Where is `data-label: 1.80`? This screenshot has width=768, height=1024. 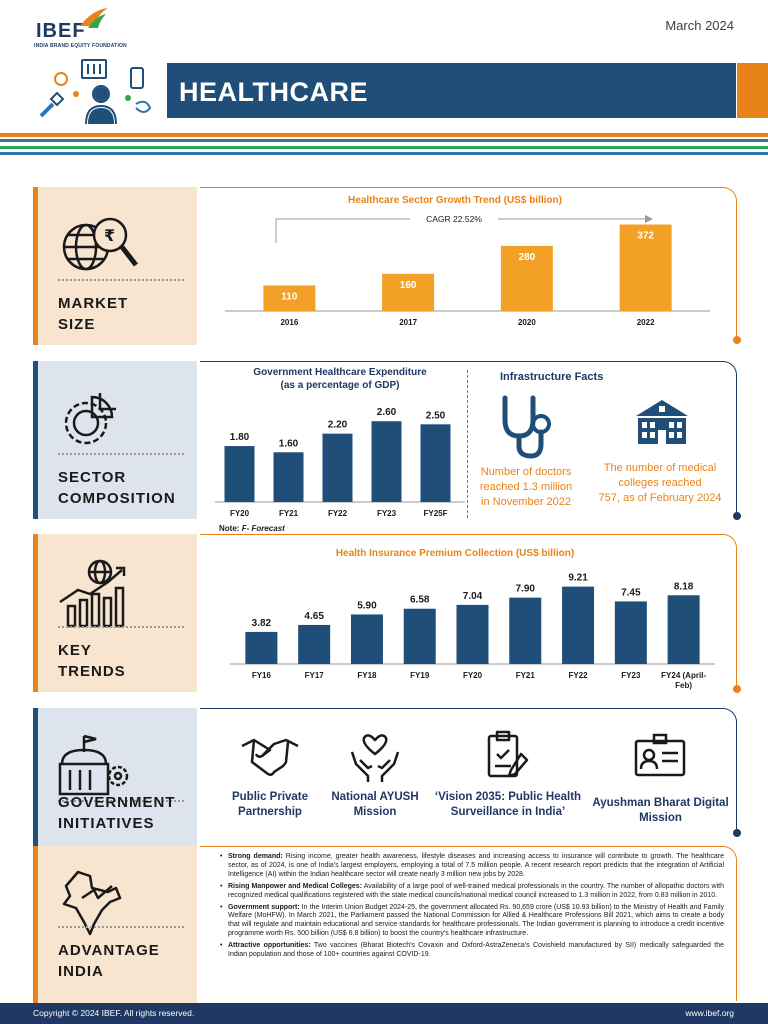 data-label: 1.80 is located at coordinates (240, 437).